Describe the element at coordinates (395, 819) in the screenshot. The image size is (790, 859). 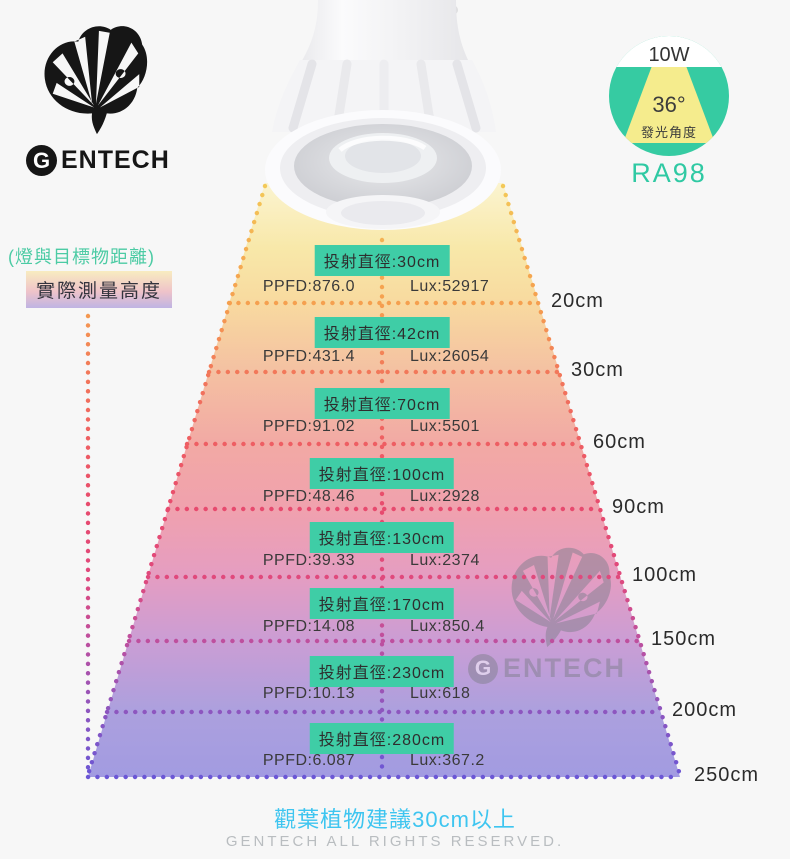
I see `plant-advice: 觀葉植物建議30cm以上` at that location.